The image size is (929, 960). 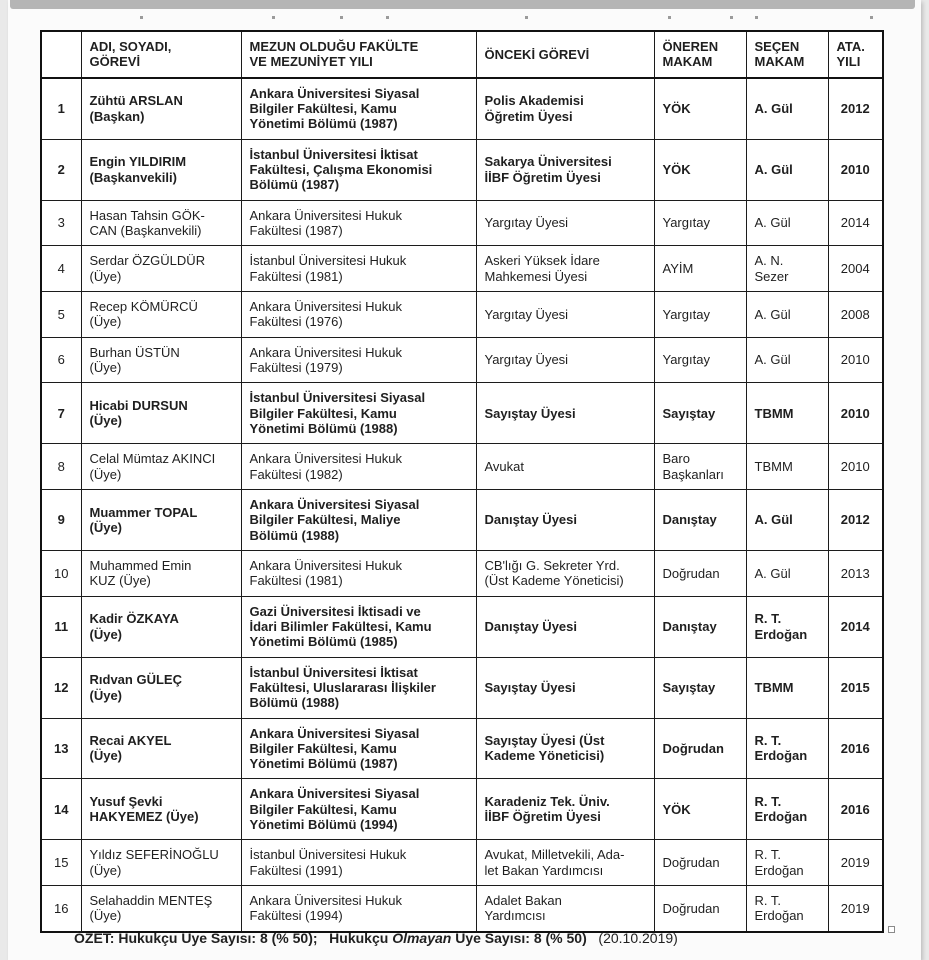 What do you see at coordinates (787, 54) in the screenshot?
I see `col-header-selector: SEÇEN MAKAM` at bounding box center [787, 54].